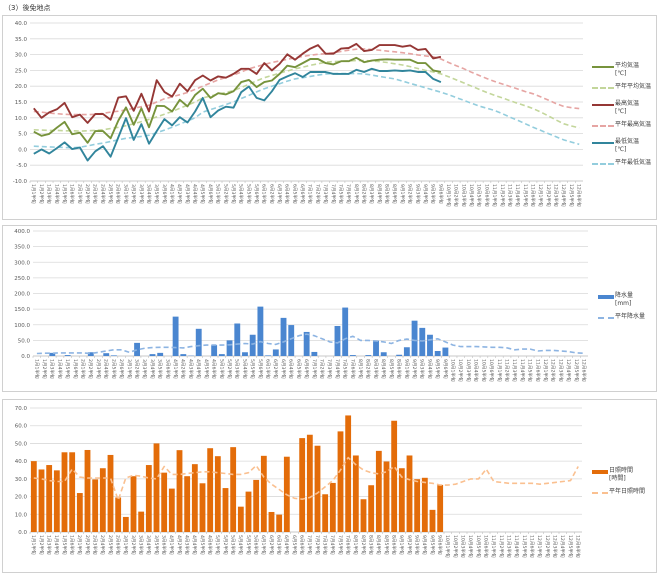 This screenshot has height=578, width=660. Describe the element at coordinates (125, 545) in the screenshot. I see `x-tick-label: 3月1半旬` at that location.